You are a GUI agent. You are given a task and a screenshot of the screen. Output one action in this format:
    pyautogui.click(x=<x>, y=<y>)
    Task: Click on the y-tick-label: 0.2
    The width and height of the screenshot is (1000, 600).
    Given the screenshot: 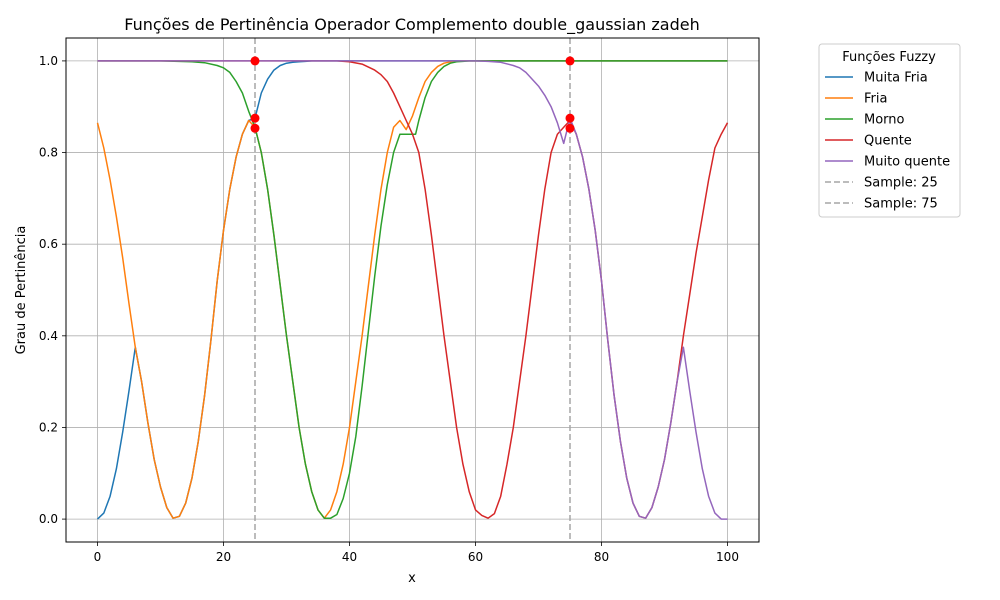 What is the action you would take?
    pyautogui.click(x=48, y=427)
    